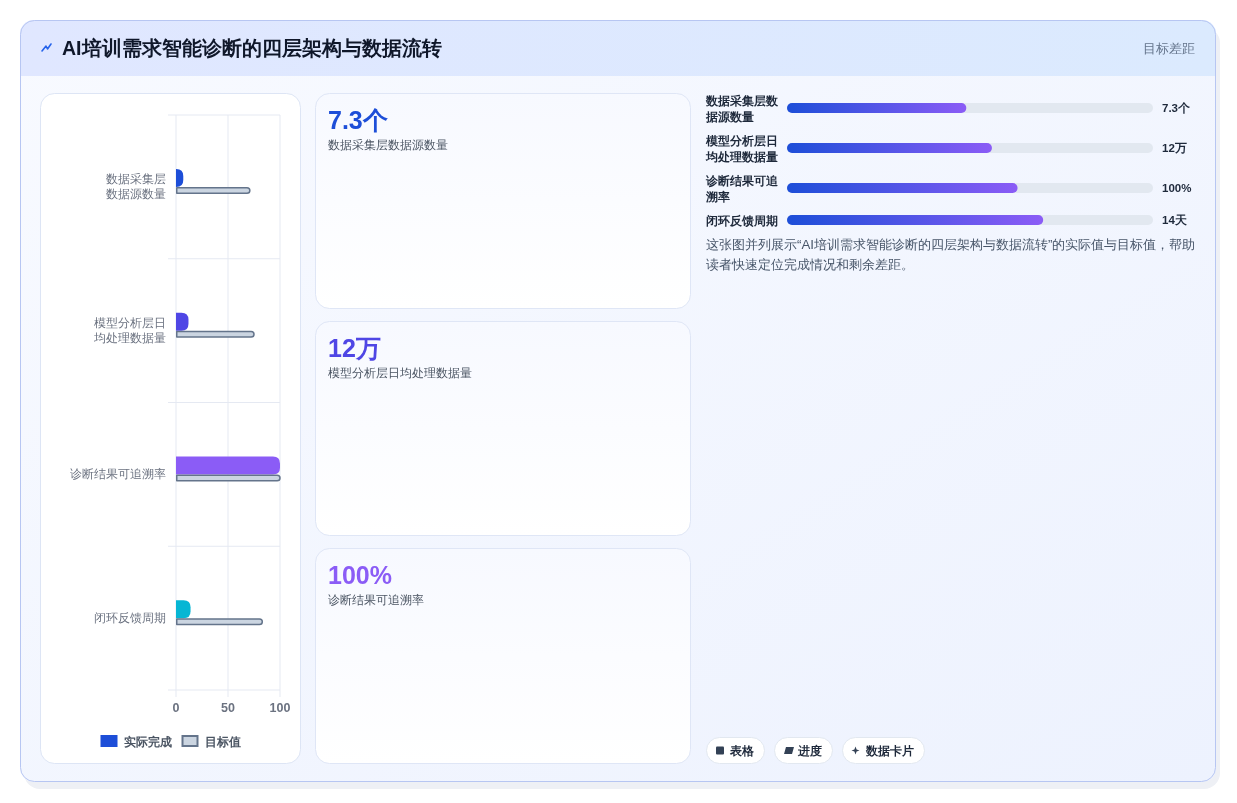  I want to click on y2-tick-label: 12万, so click(1174, 148).